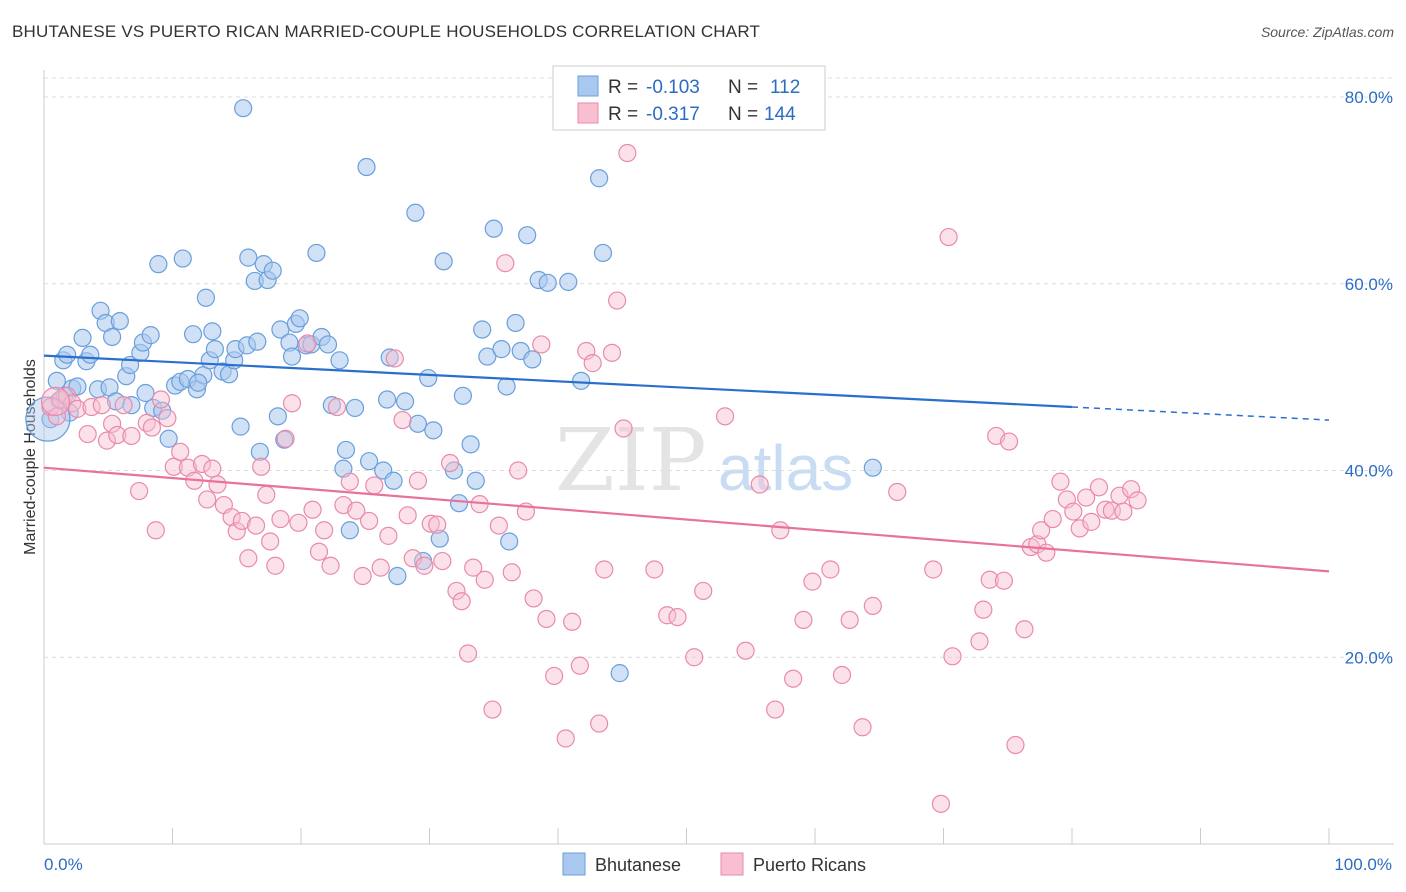 The height and width of the screenshot is (892, 1406). I want to click on puerto-rican-point-large, so click(55, 401).